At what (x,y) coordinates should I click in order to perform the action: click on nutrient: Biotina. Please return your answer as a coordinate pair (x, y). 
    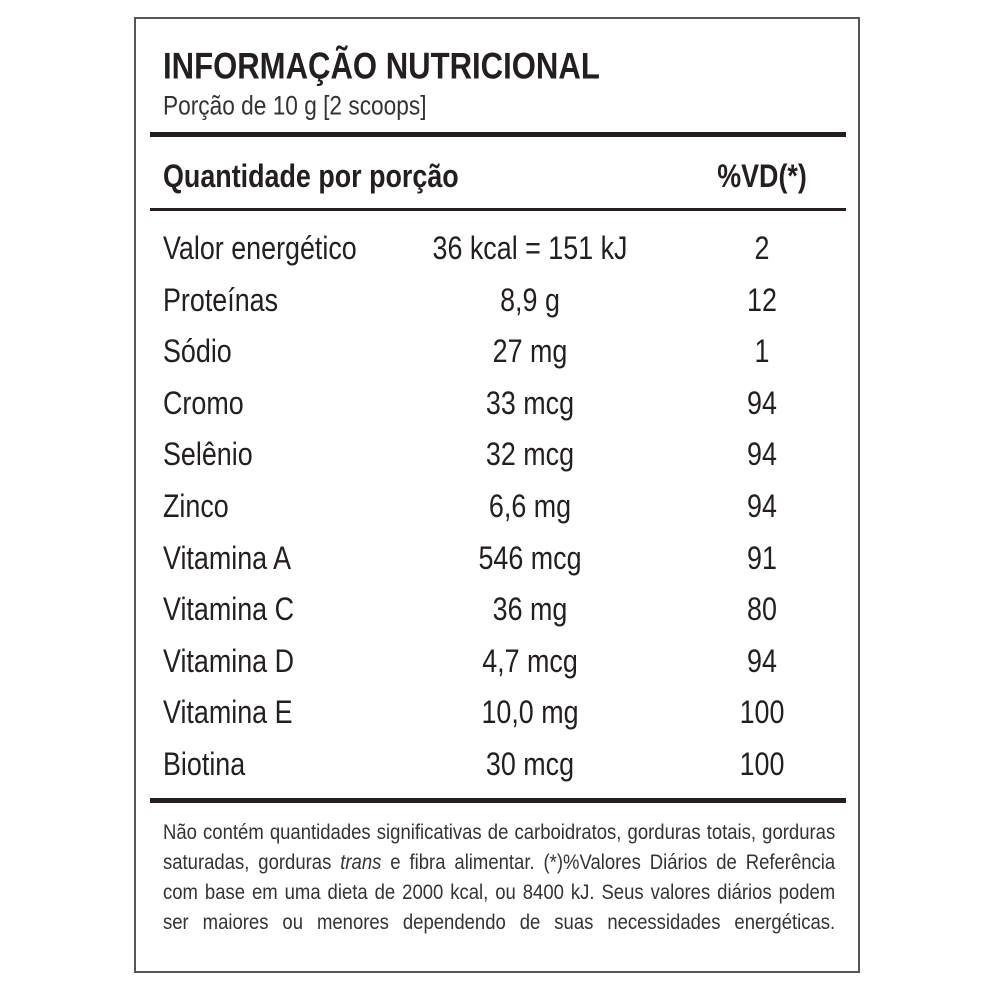
    Looking at the image, I should click on (204, 764).